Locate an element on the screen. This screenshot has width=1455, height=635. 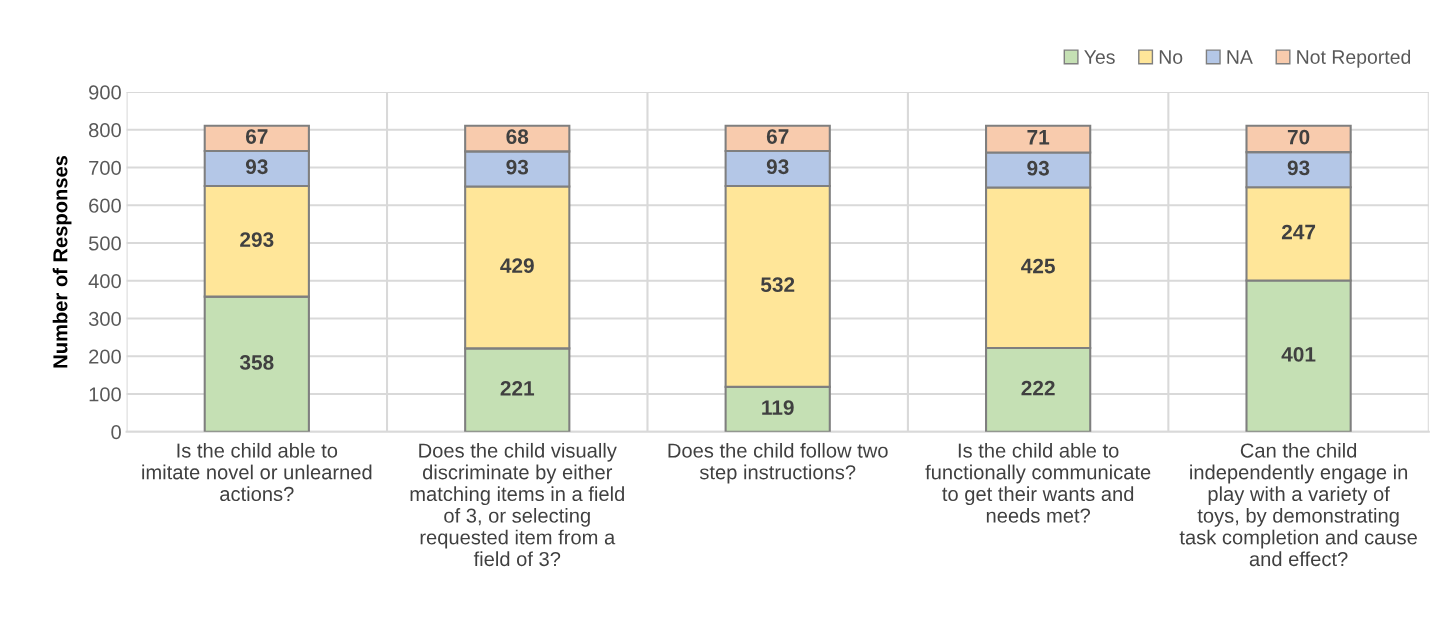
data-label: 71 is located at coordinates (1038, 137).